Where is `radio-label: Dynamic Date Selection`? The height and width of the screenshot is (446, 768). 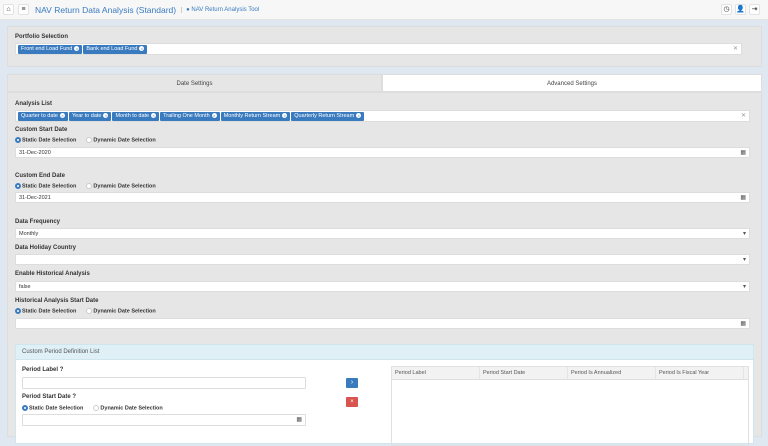 radio-label: Dynamic Date Selection is located at coordinates (124, 311).